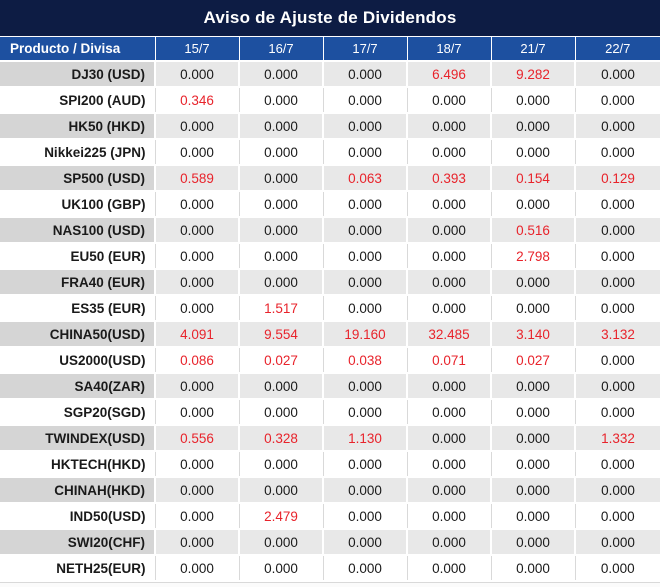 This screenshot has height=587, width=660. Describe the element at coordinates (197, 49) in the screenshot. I see `column-header-date-1: 15/7` at that location.